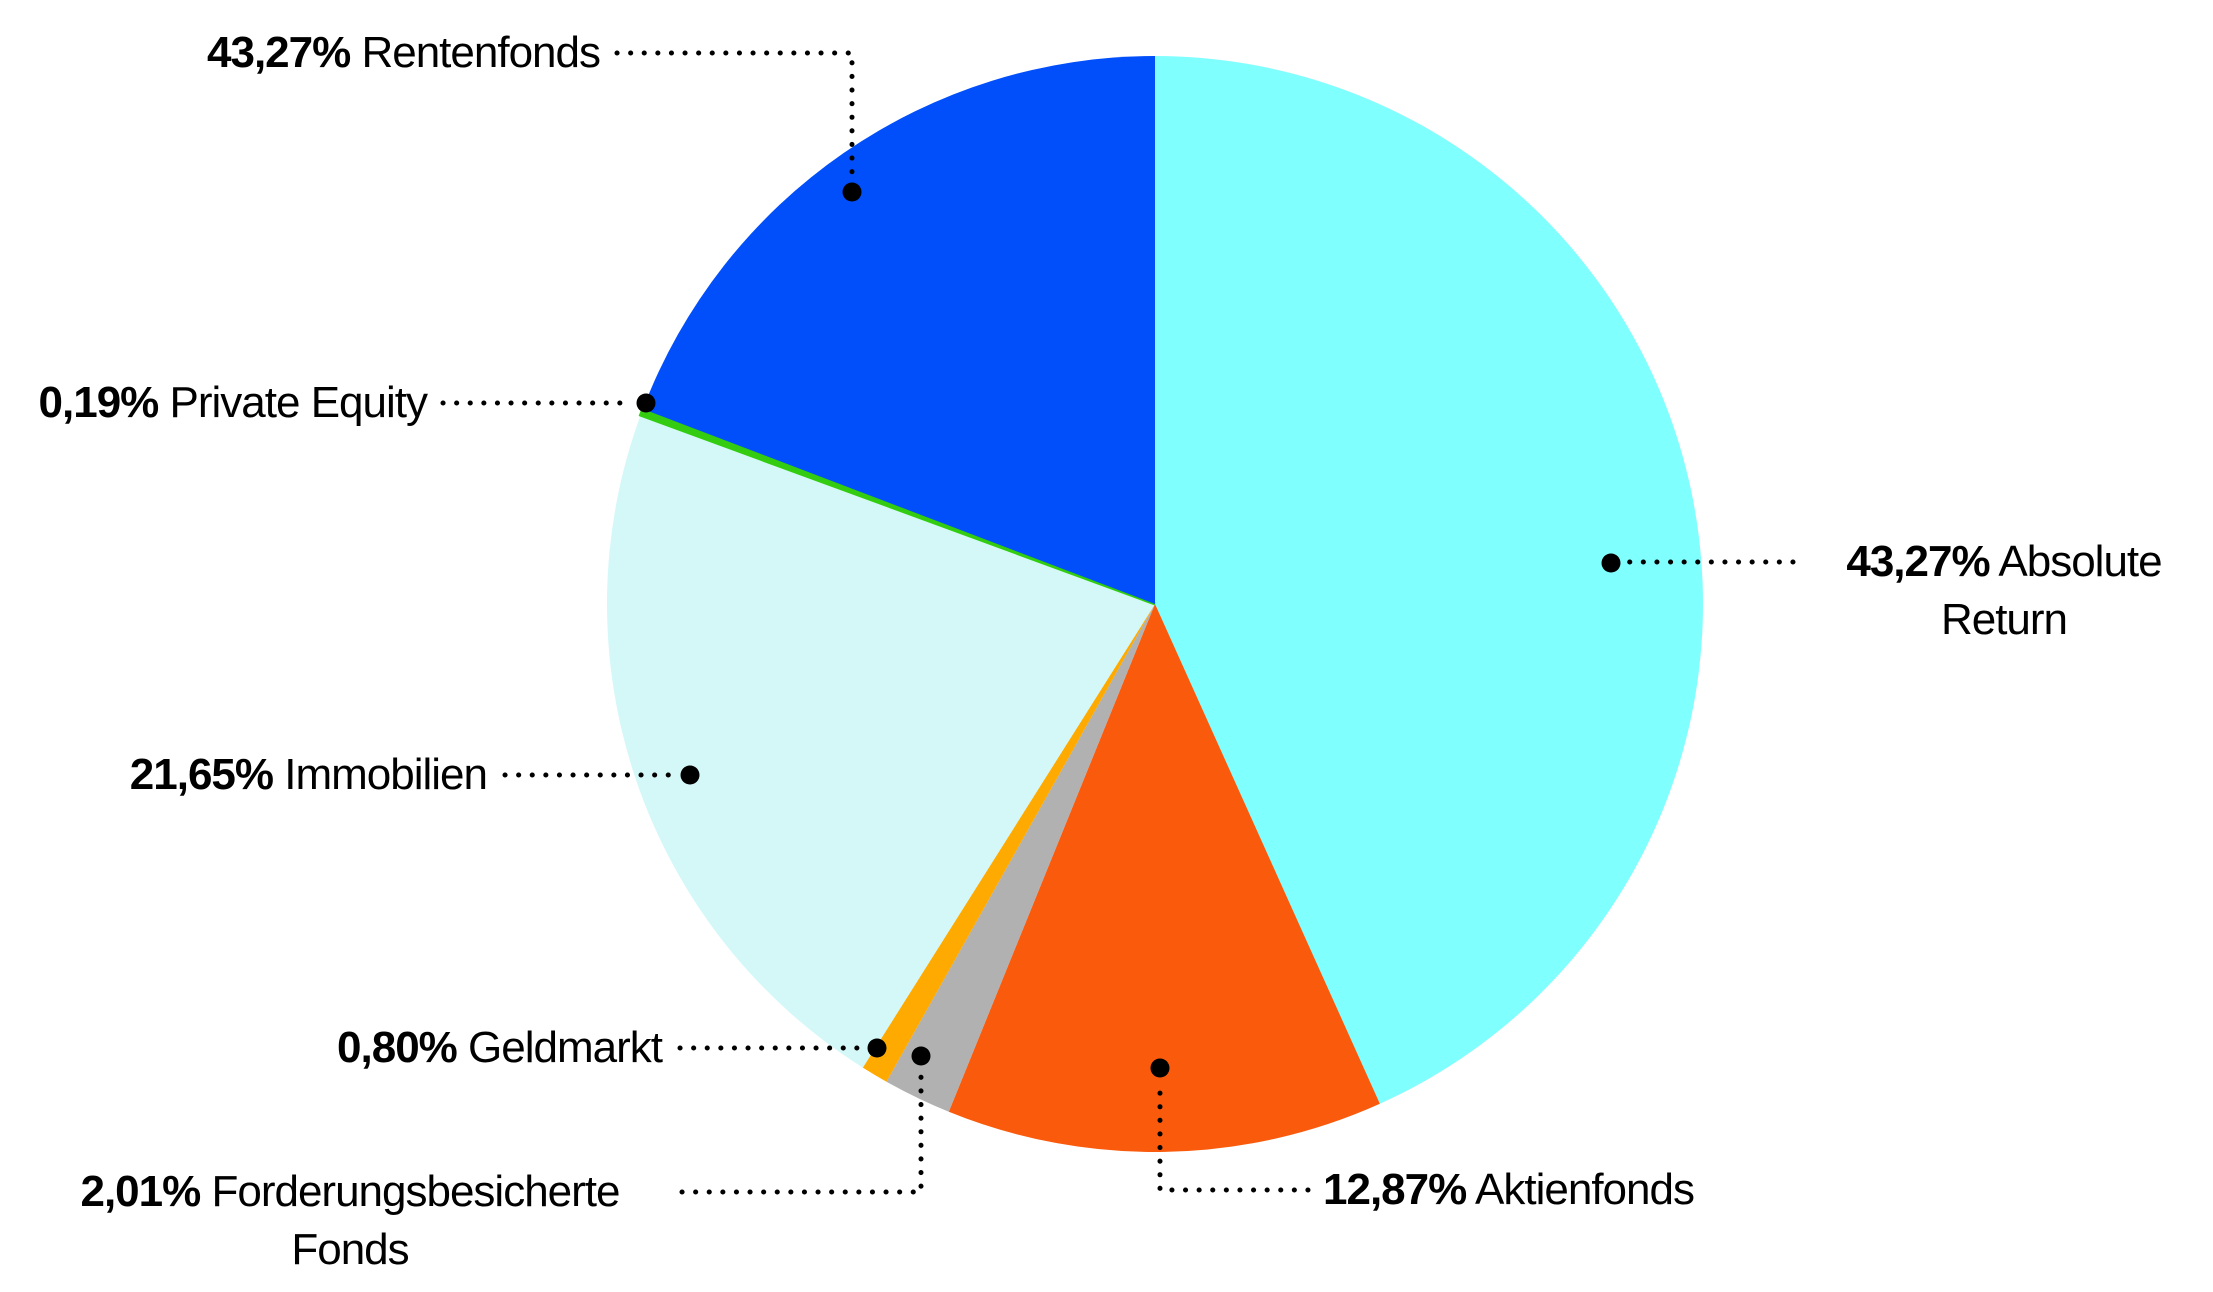  What do you see at coordinates (1234, 1136) in the screenshot?
I see `leader-aktienfonds` at bounding box center [1234, 1136].